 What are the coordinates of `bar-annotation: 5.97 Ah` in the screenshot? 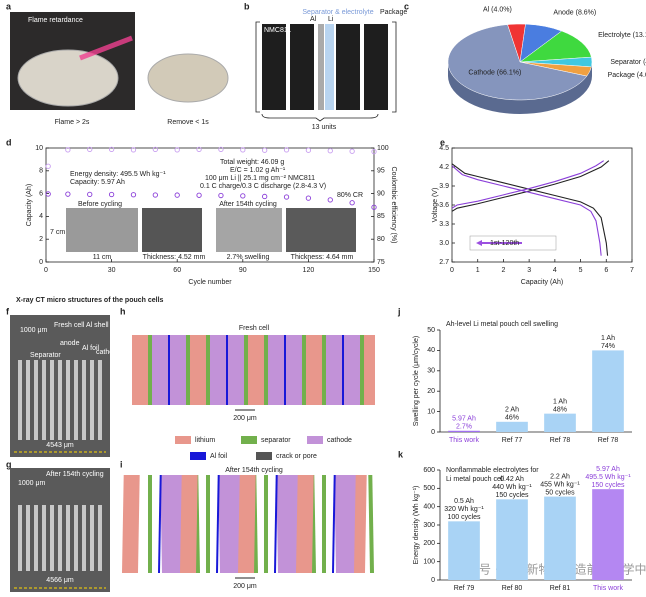 It's located at (608, 469).